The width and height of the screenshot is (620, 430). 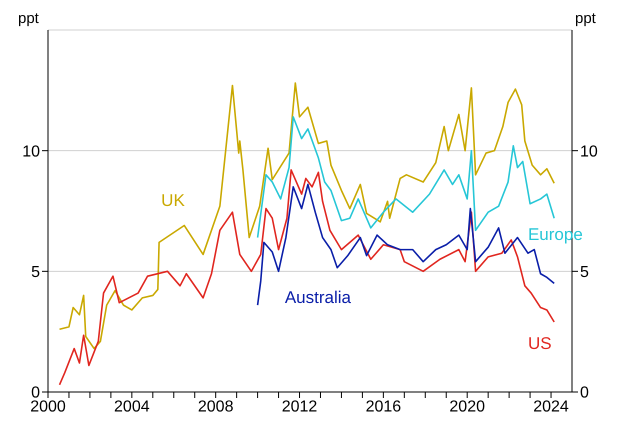 I want to click on x-tick-label: 2016, so click(x=384, y=407).